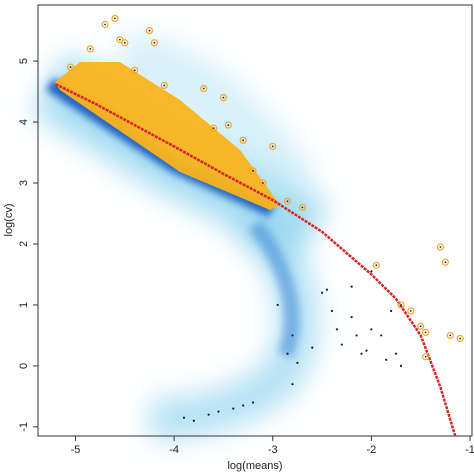  Describe the element at coordinates (24, 427) in the screenshot. I see `y-tick-label: -1` at that location.